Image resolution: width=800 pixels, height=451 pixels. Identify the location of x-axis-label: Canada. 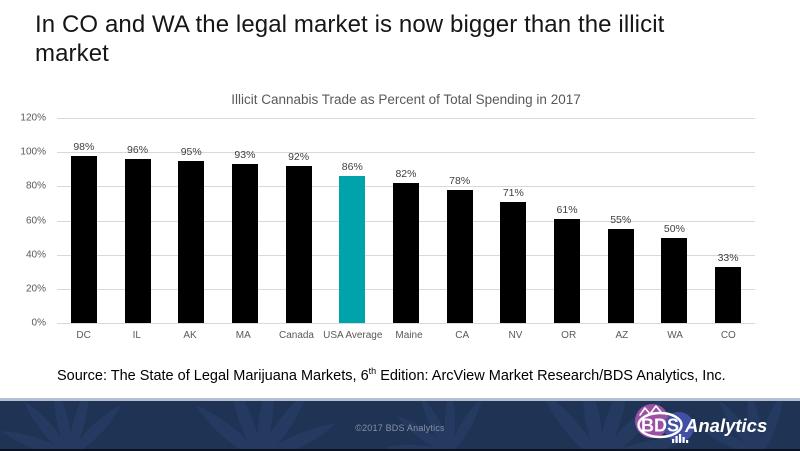
(296, 335).